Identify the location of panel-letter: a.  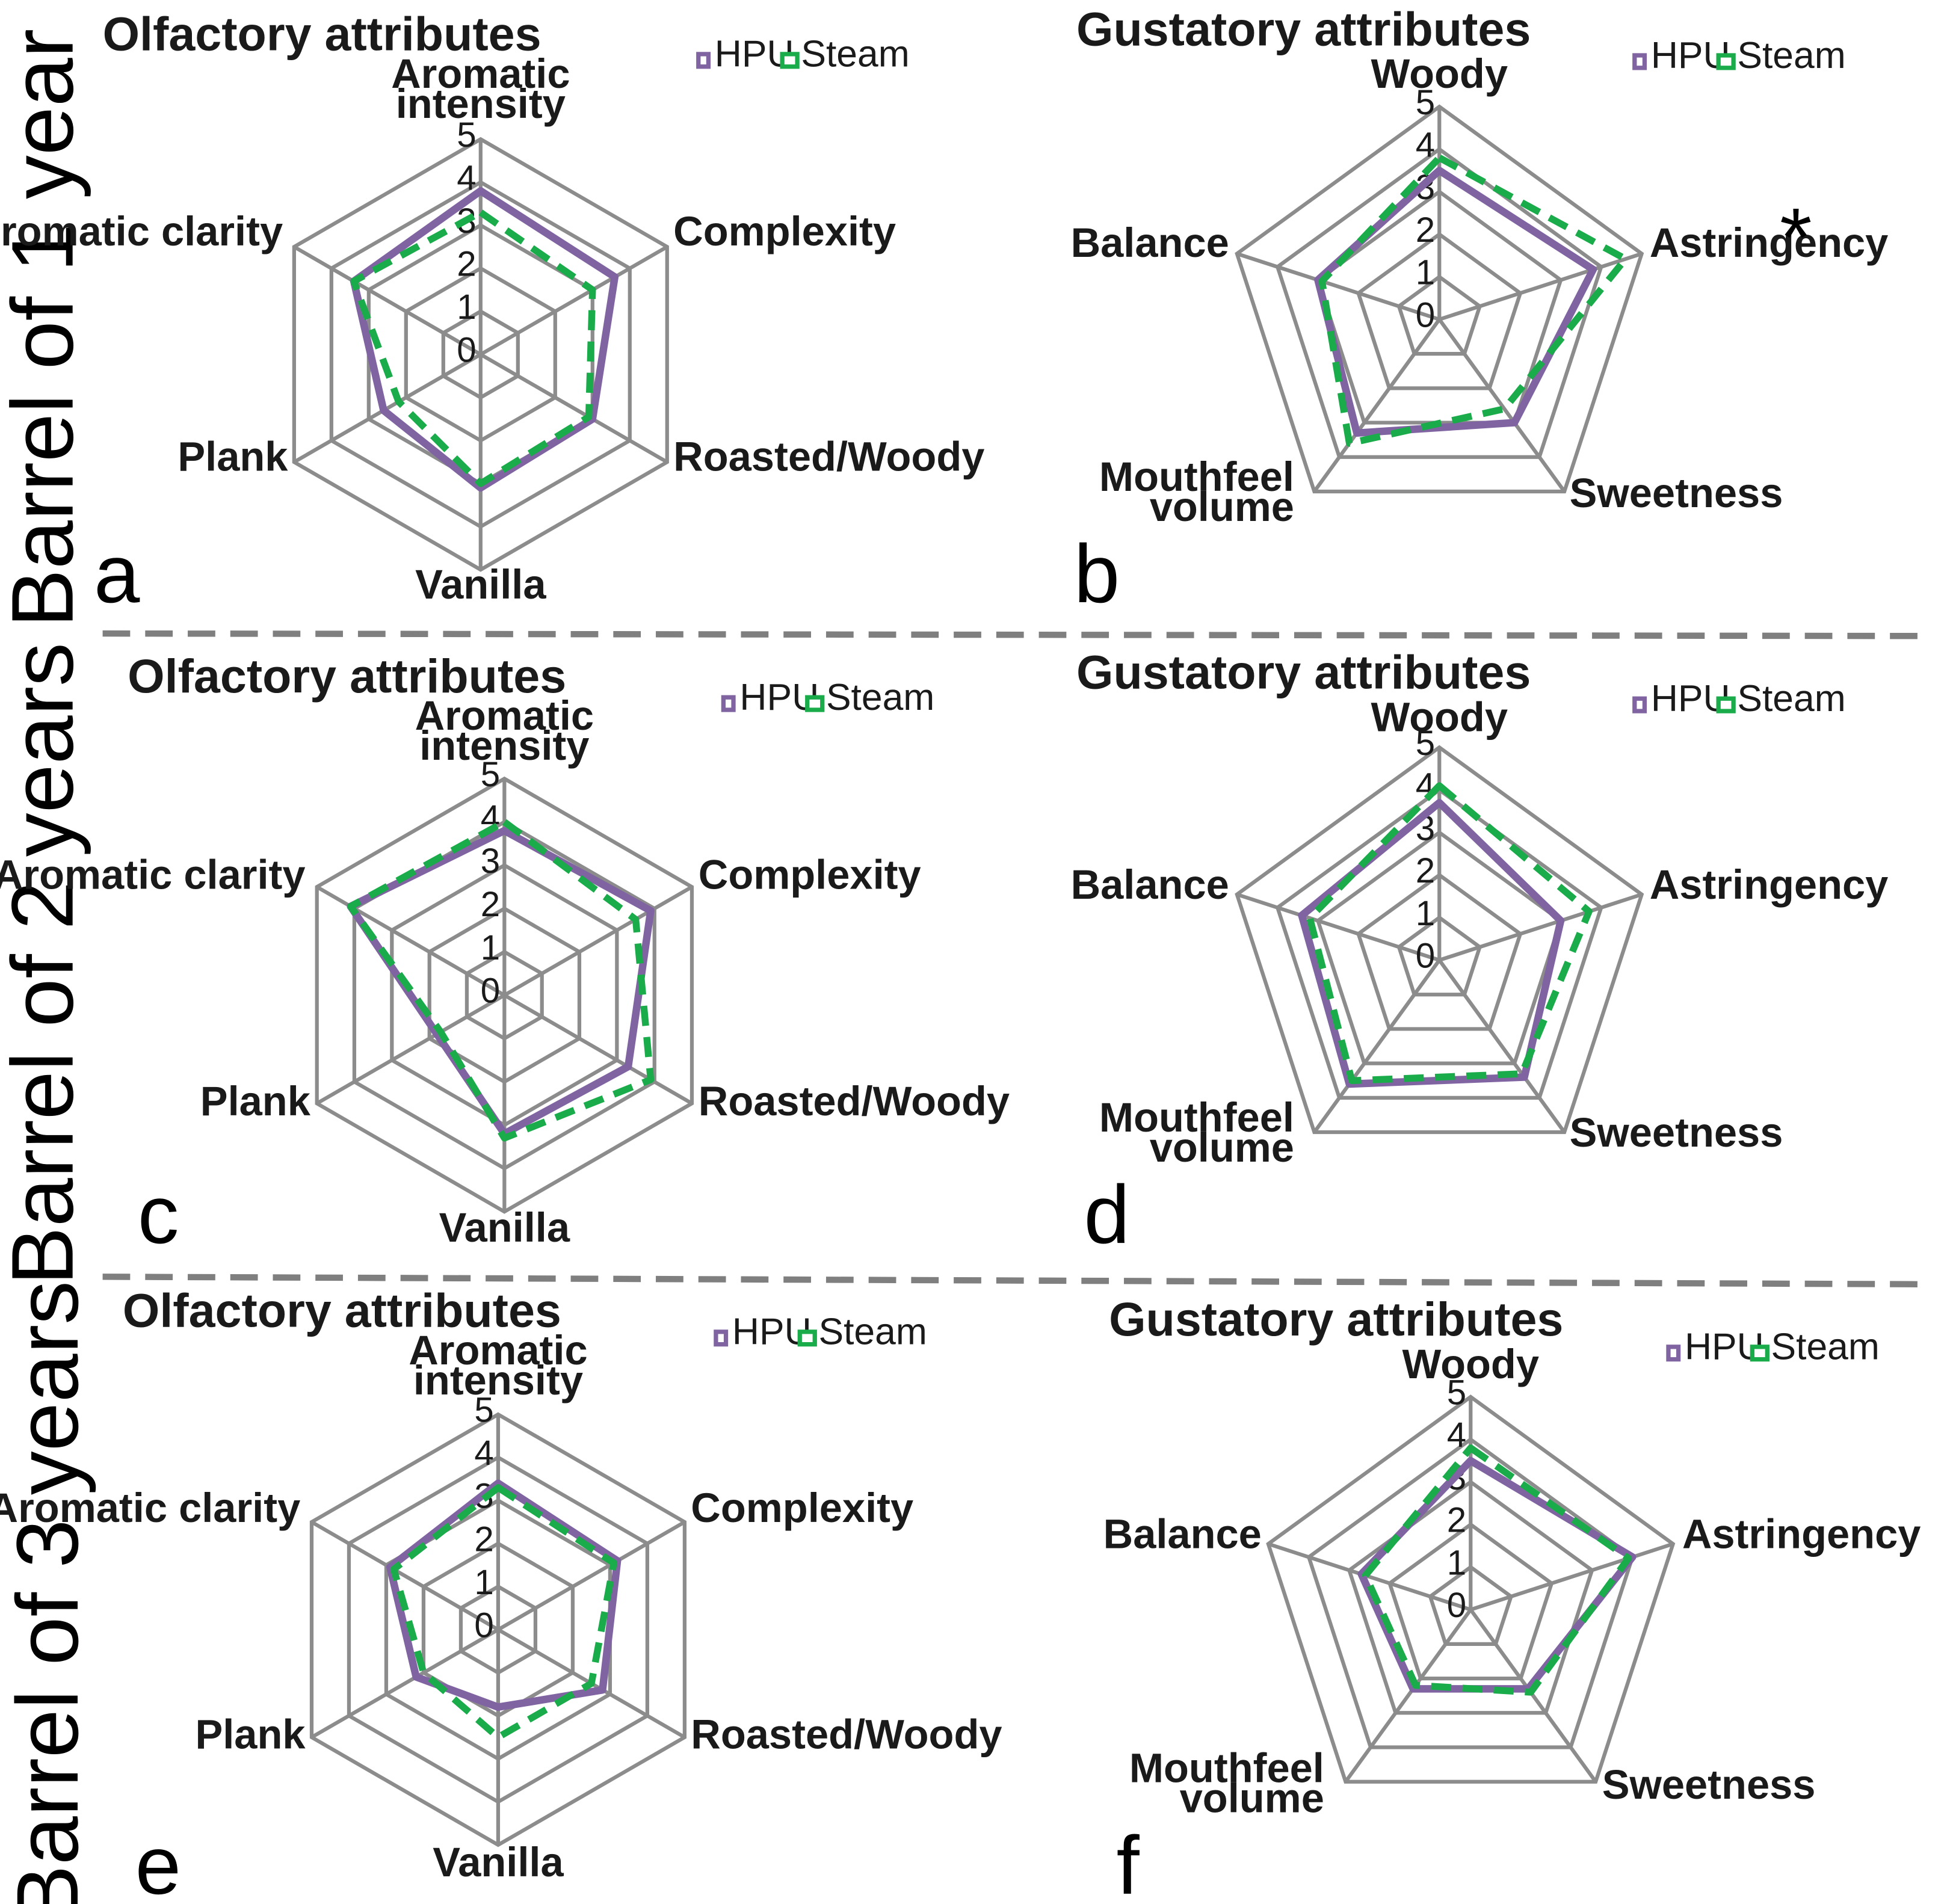
(117, 574).